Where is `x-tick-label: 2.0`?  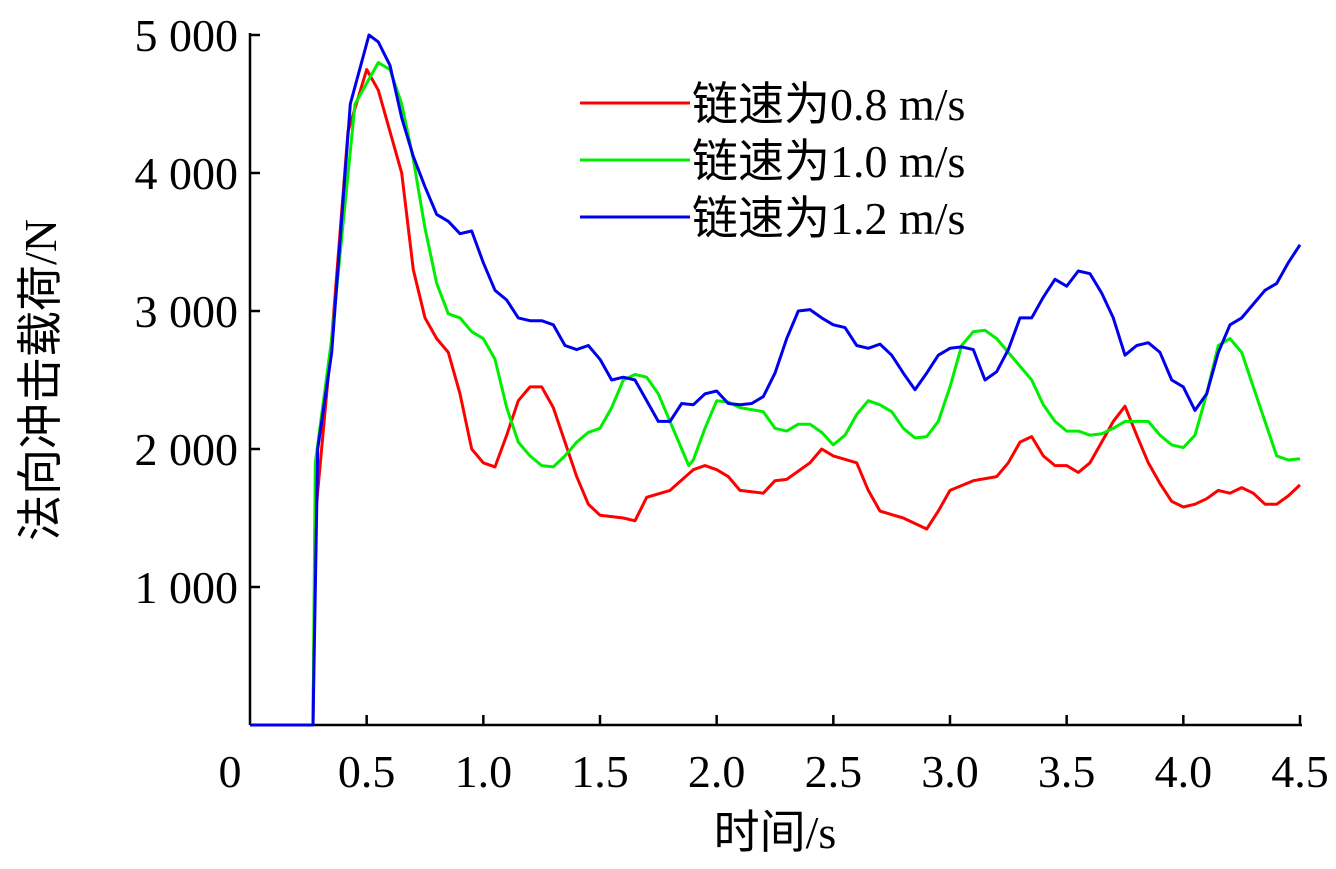
x-tick-label: 2.0 is located at coordinates (717, 771).